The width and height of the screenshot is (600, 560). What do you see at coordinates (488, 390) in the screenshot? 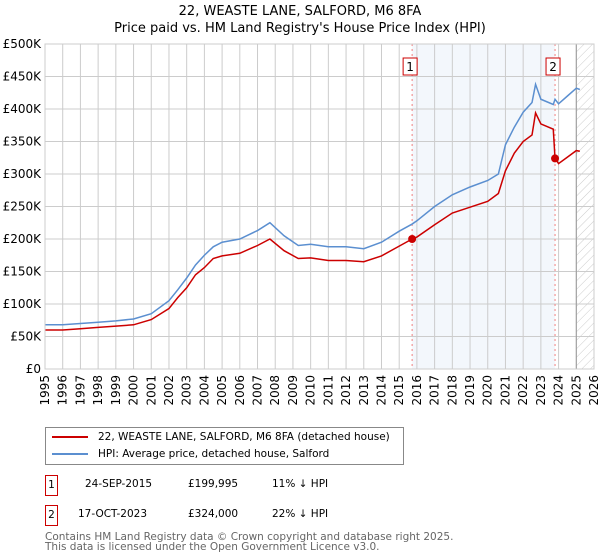
I see `x-tick-label: 2020` at bounding box center [488, 390].